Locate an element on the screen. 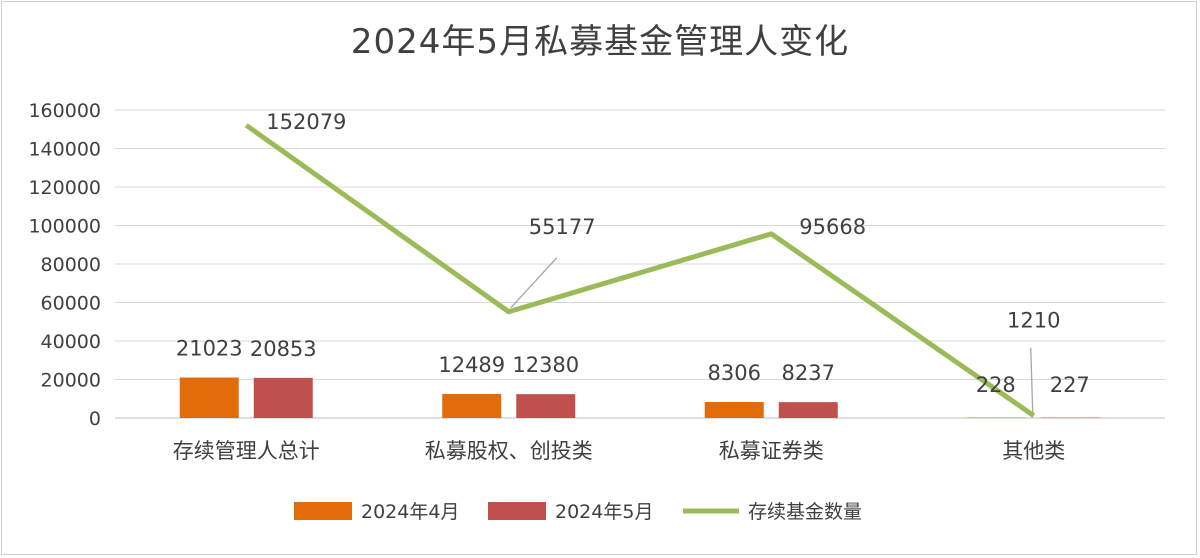 The image size is (1200, 558). y-tick-label: 80000 is located at coordinates (71, 265).